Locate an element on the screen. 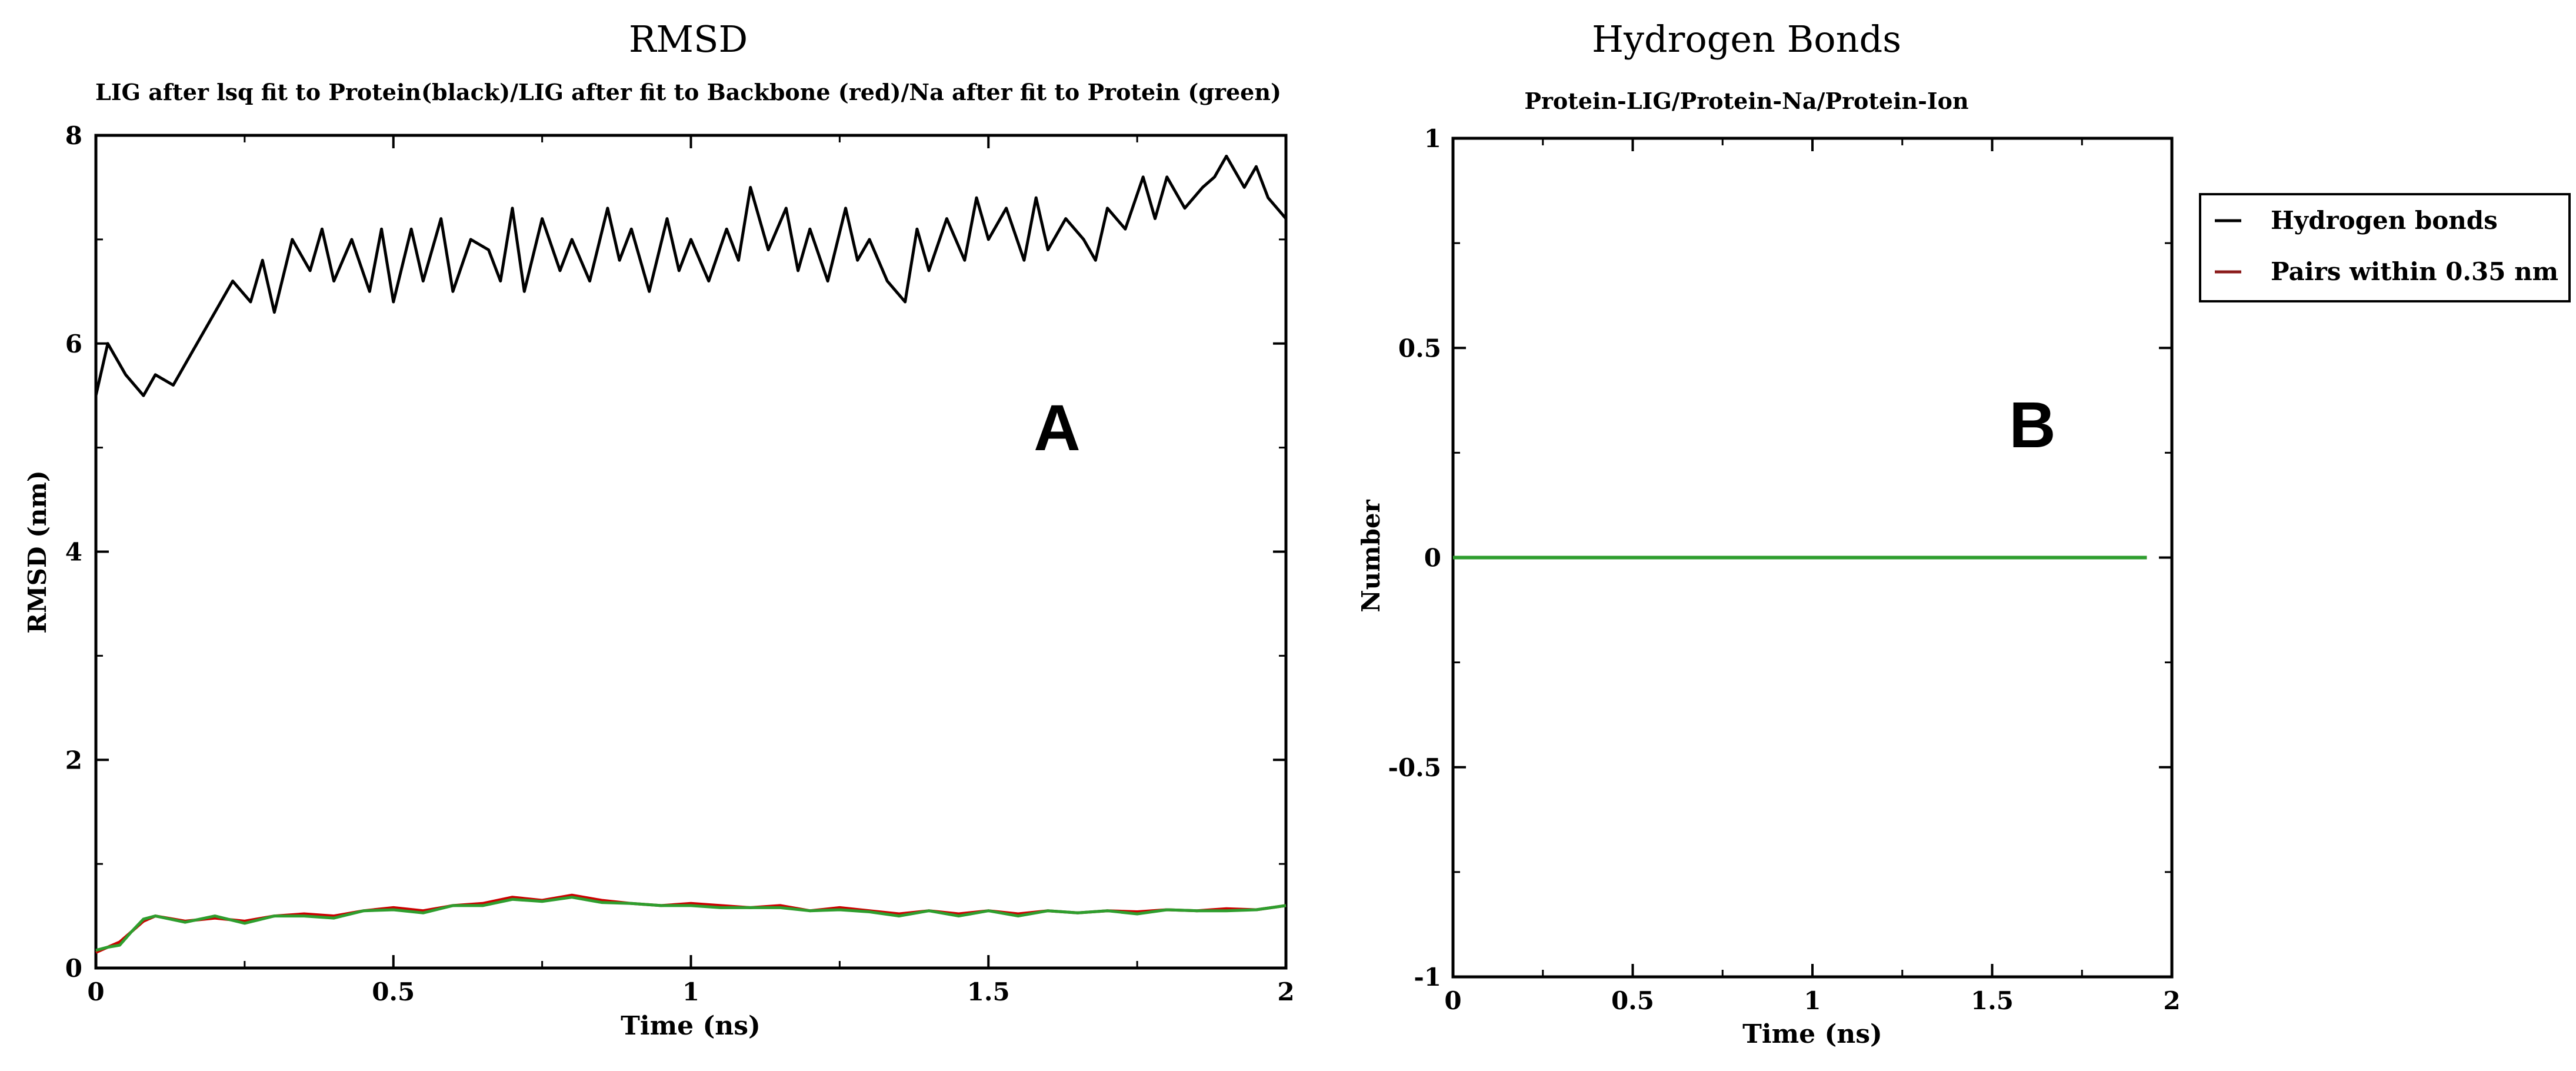  panel-a-x-tick-labels: 0 0.5 1 1.5 2 is located at coordinates (691, 991).